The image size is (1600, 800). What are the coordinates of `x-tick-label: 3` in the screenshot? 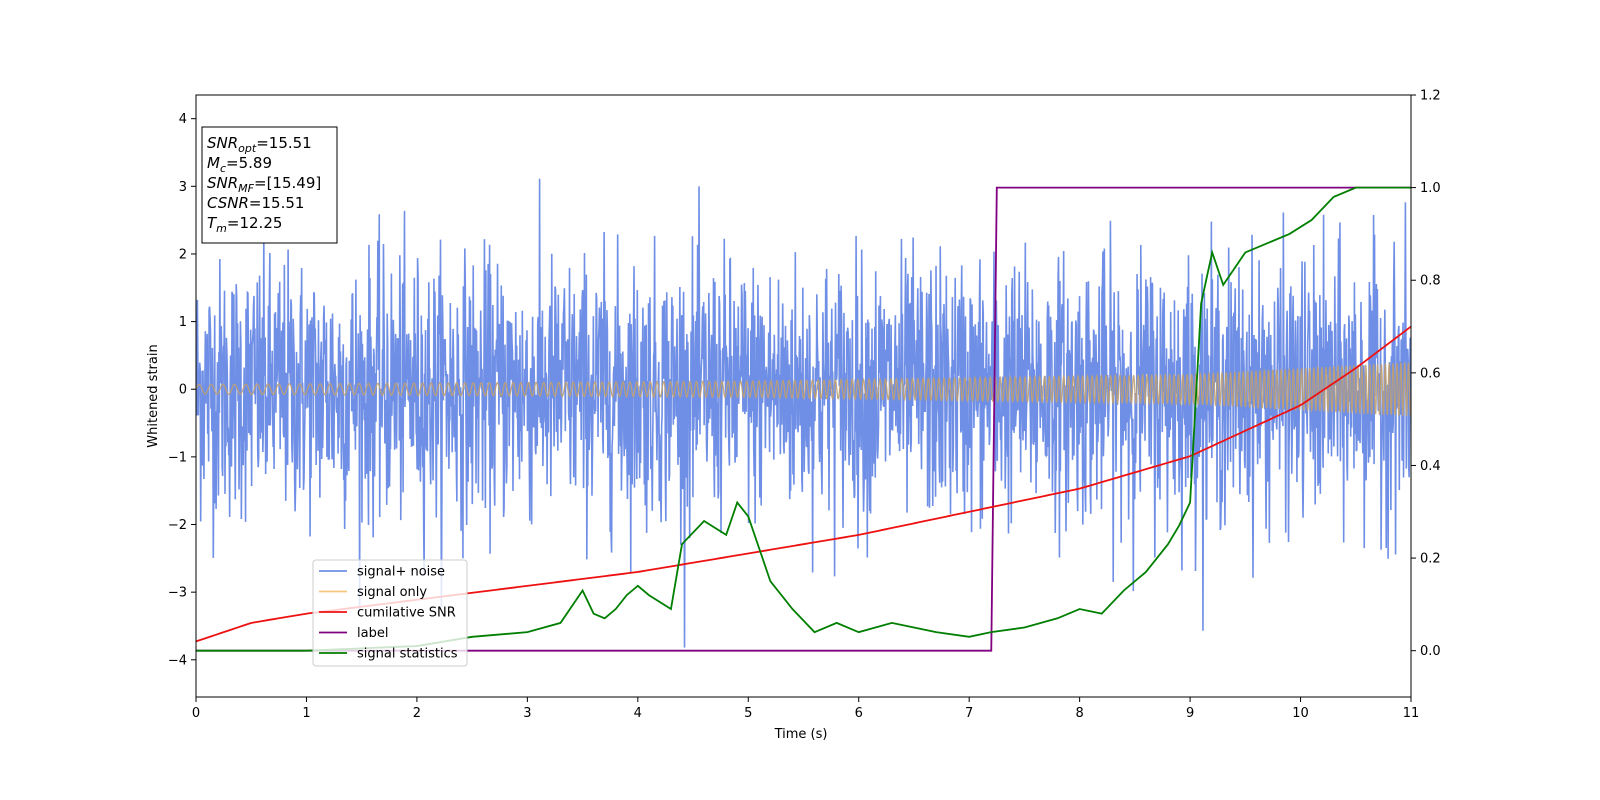 It's located at (527, 713).